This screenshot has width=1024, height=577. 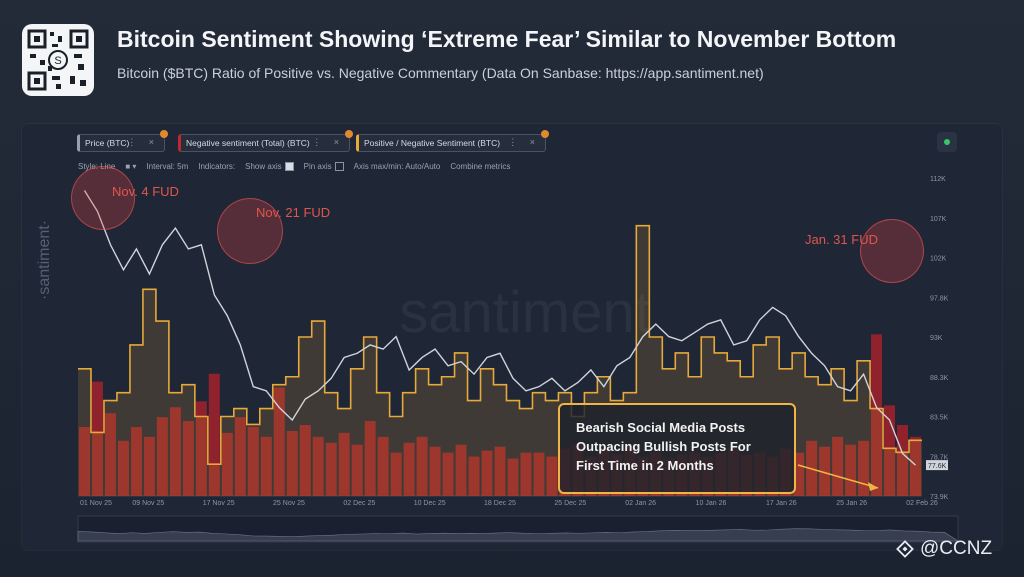 What do you see at coordinates (939, 378) in the screenshot?
I see `y-tick-label: 88.3K` at bounding box center [939, 378].